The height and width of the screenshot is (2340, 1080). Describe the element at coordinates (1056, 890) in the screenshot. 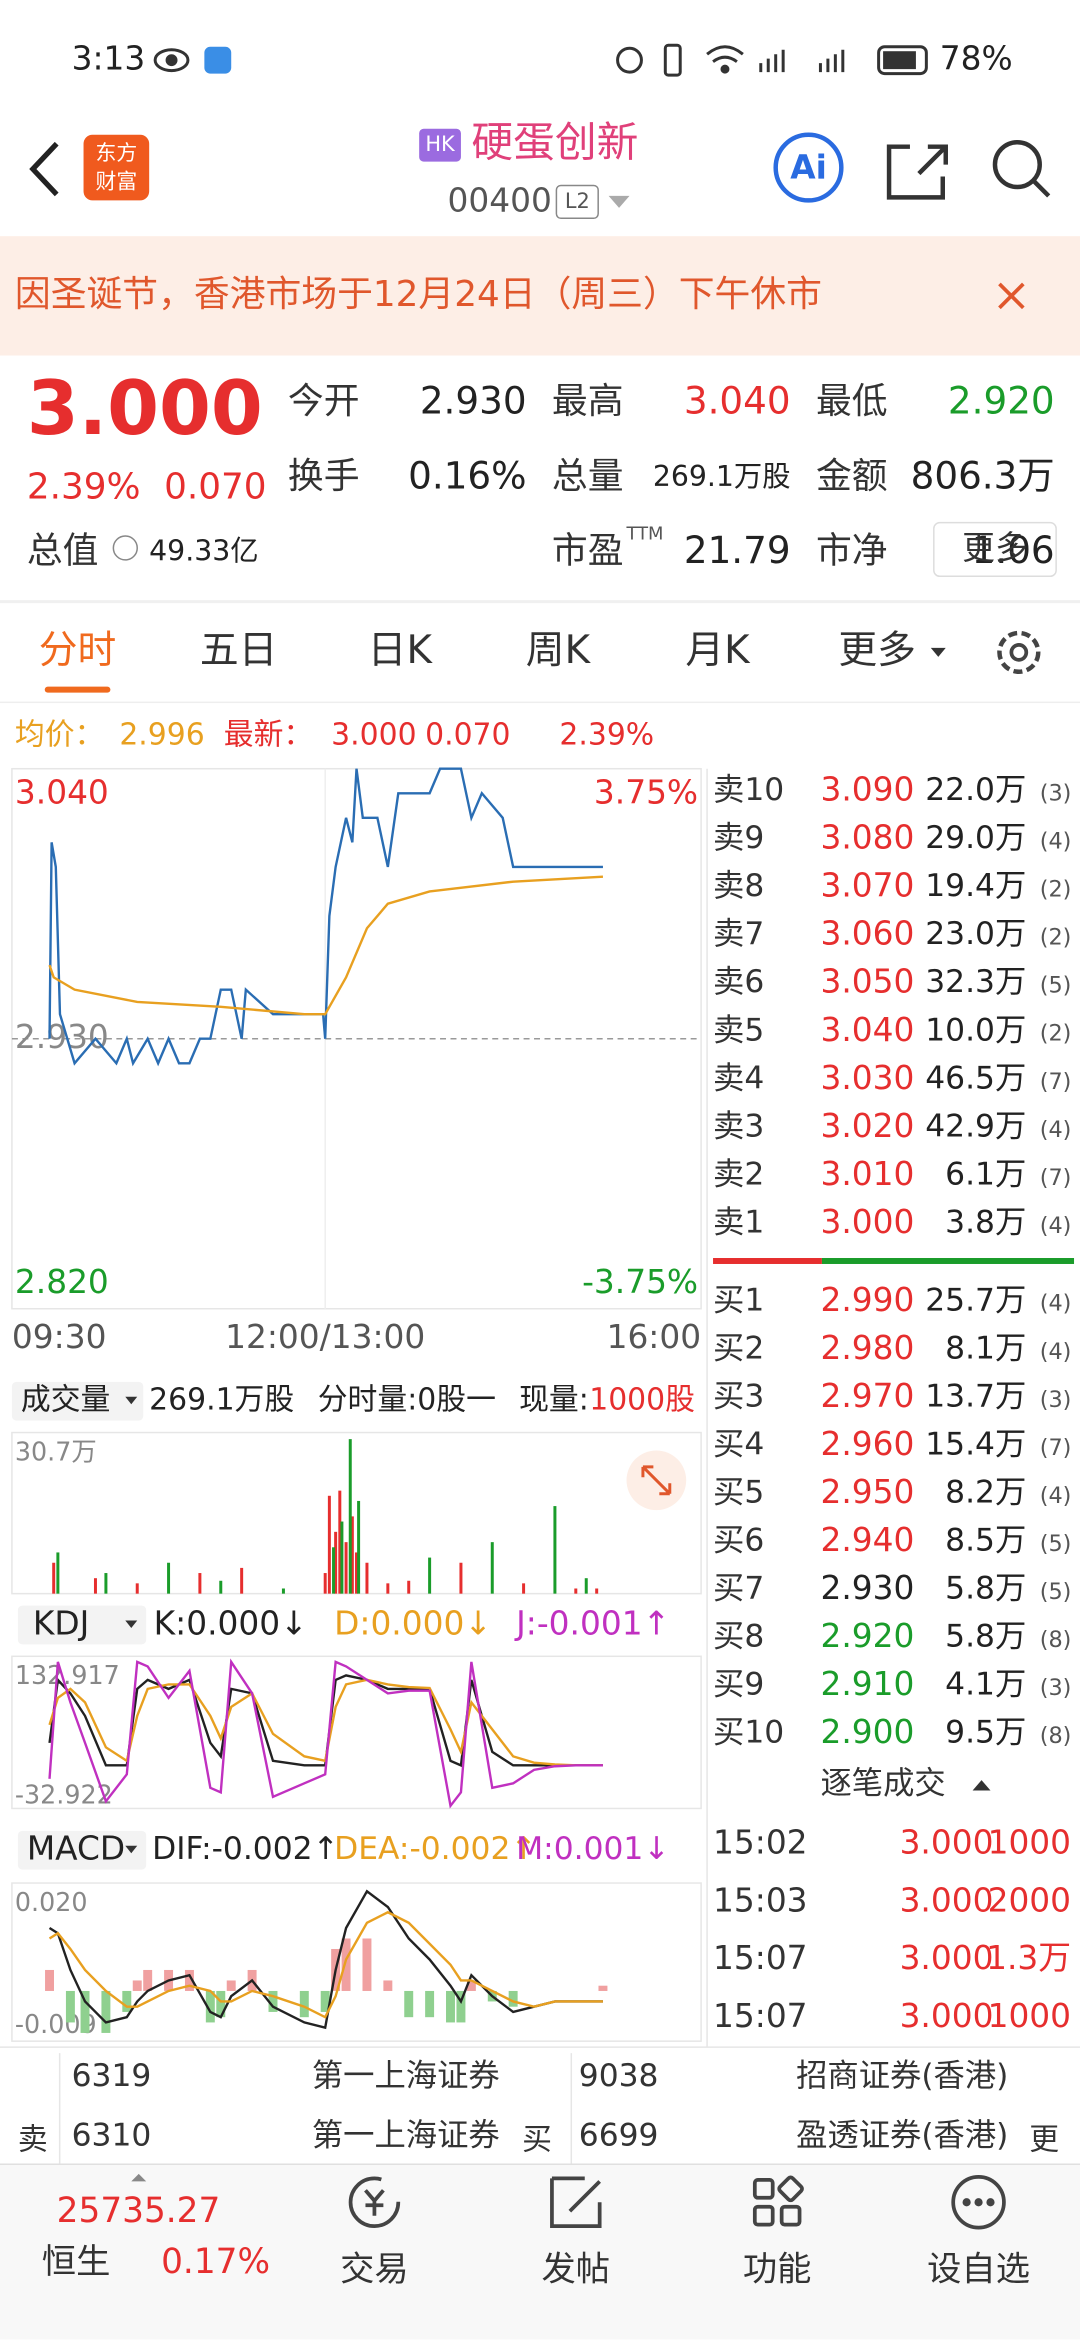

I see `order-count: (2)` at that location.